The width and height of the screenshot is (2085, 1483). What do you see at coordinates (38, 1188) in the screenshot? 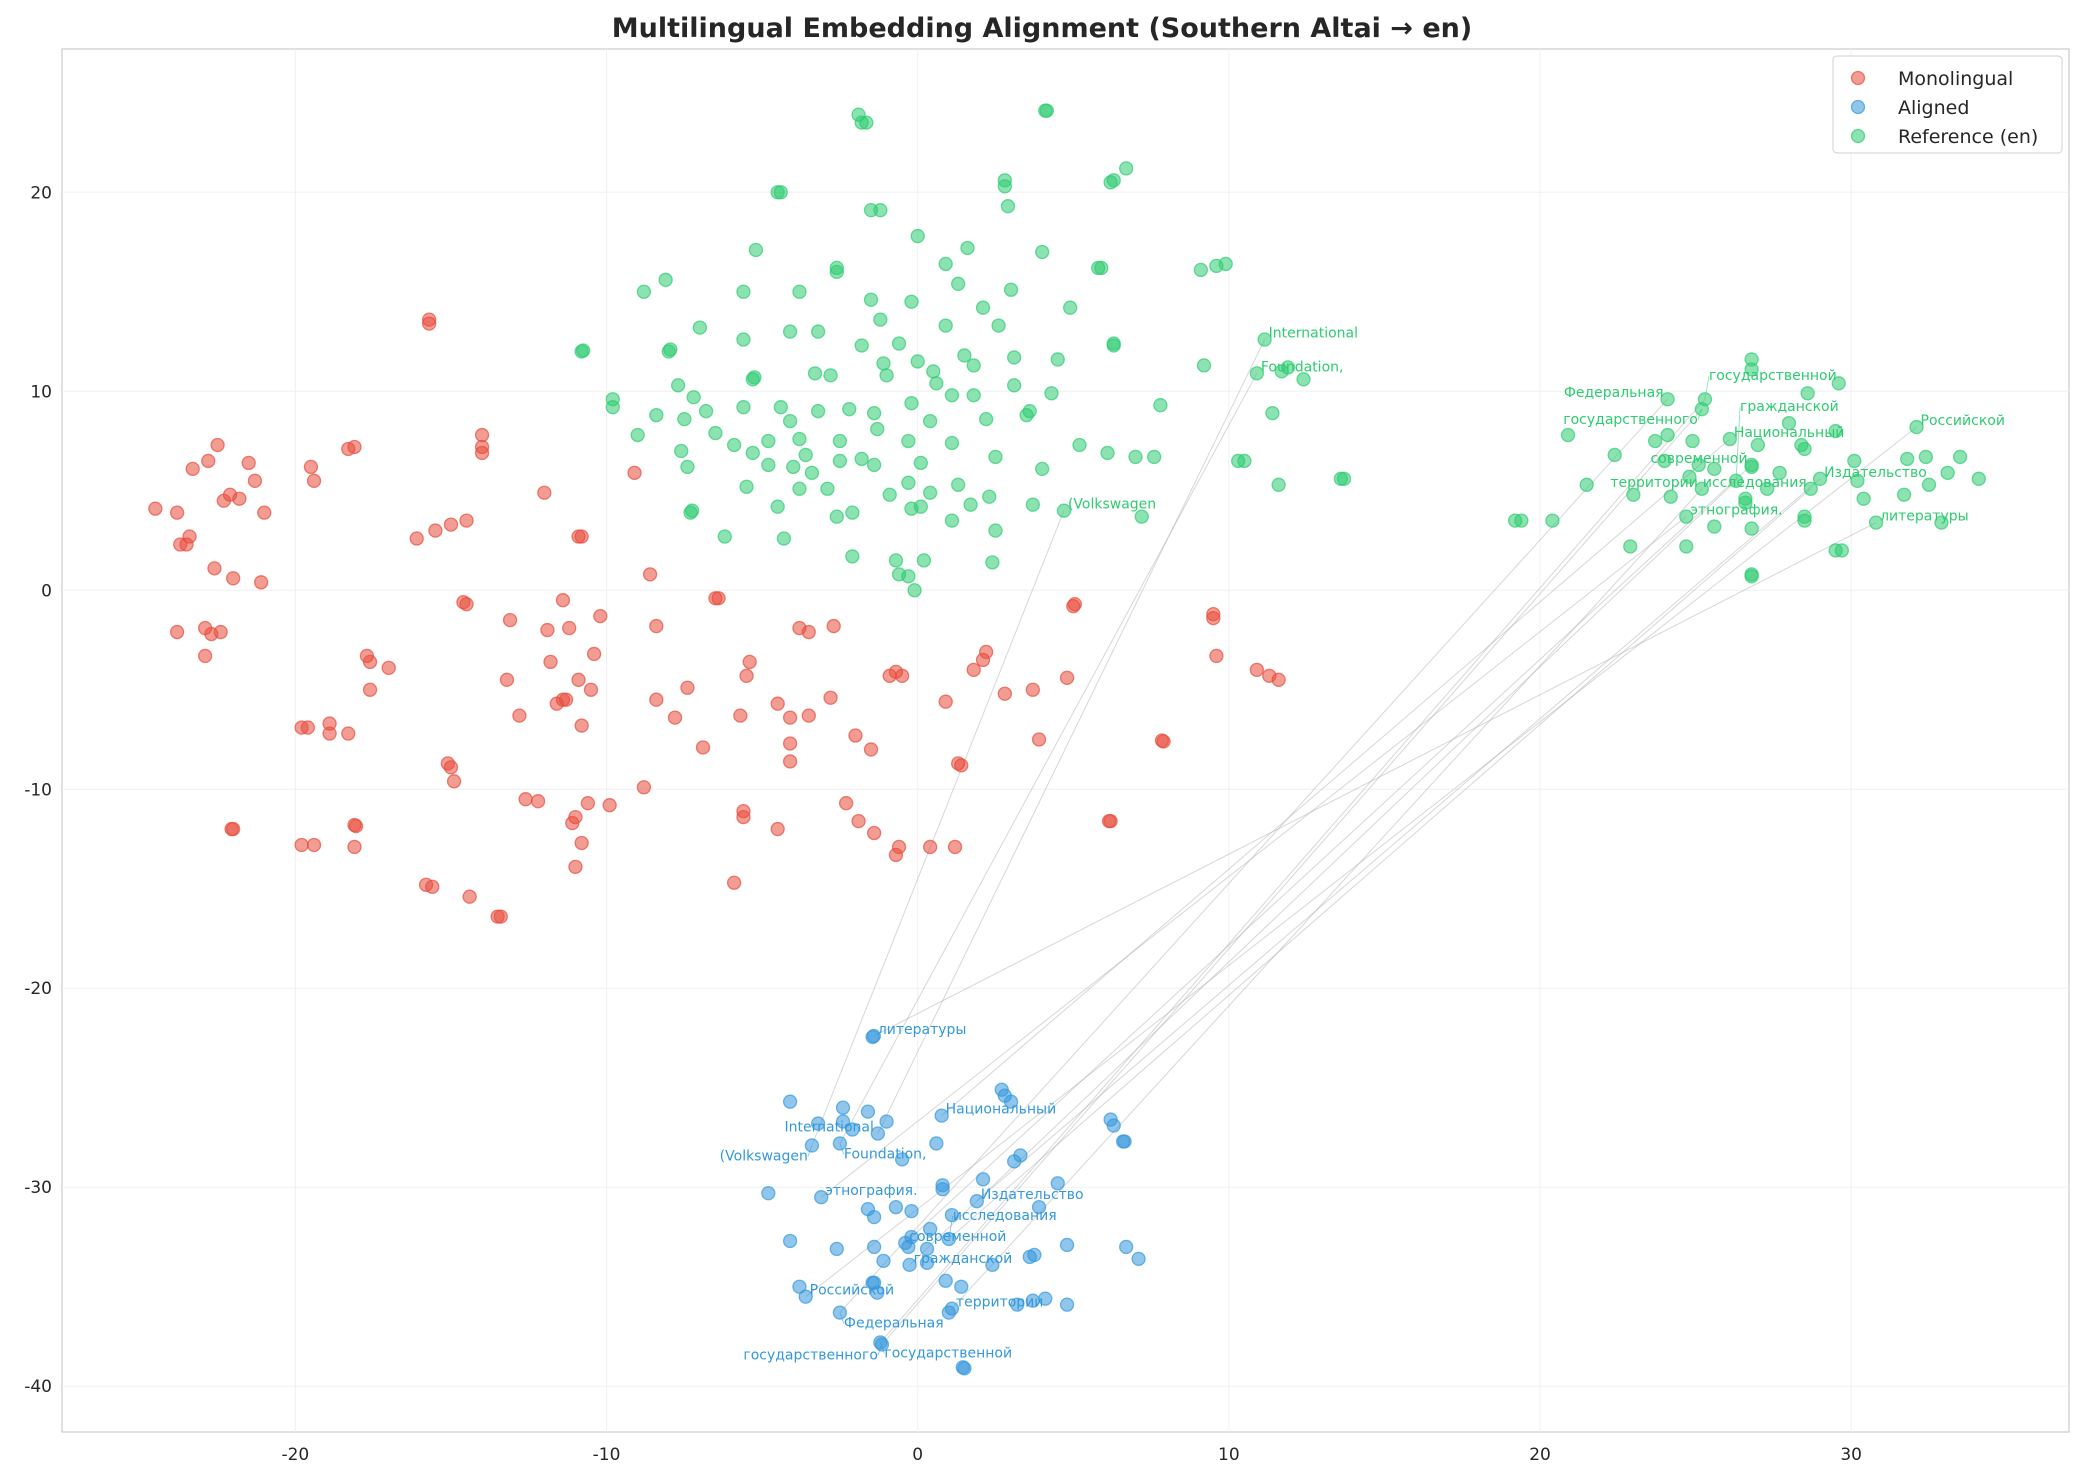
I see `y-tick-label: -30` at bounding box center [38, 1188].